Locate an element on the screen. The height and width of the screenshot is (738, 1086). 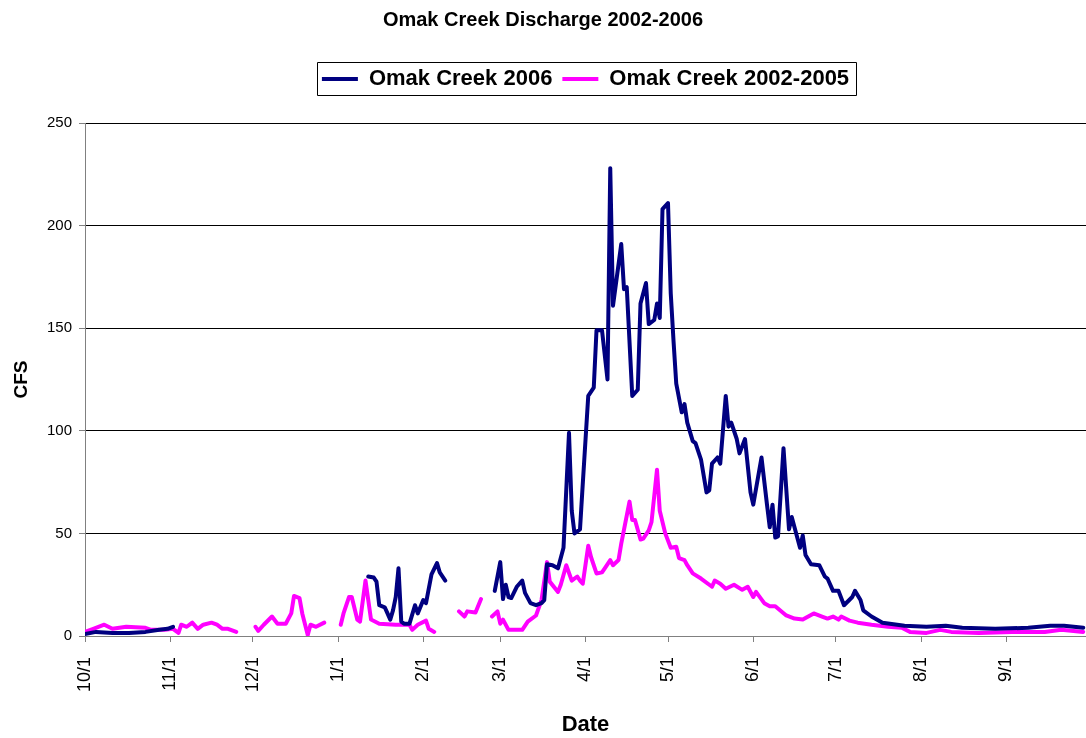
legend-label: Omak Creek 2002-2005 is located at coordinates (729, 78).